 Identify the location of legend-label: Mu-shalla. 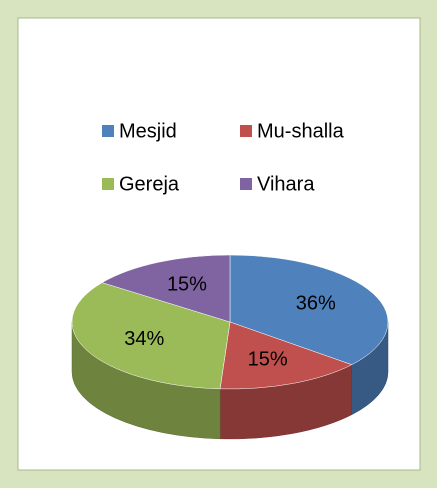
(301, 131).